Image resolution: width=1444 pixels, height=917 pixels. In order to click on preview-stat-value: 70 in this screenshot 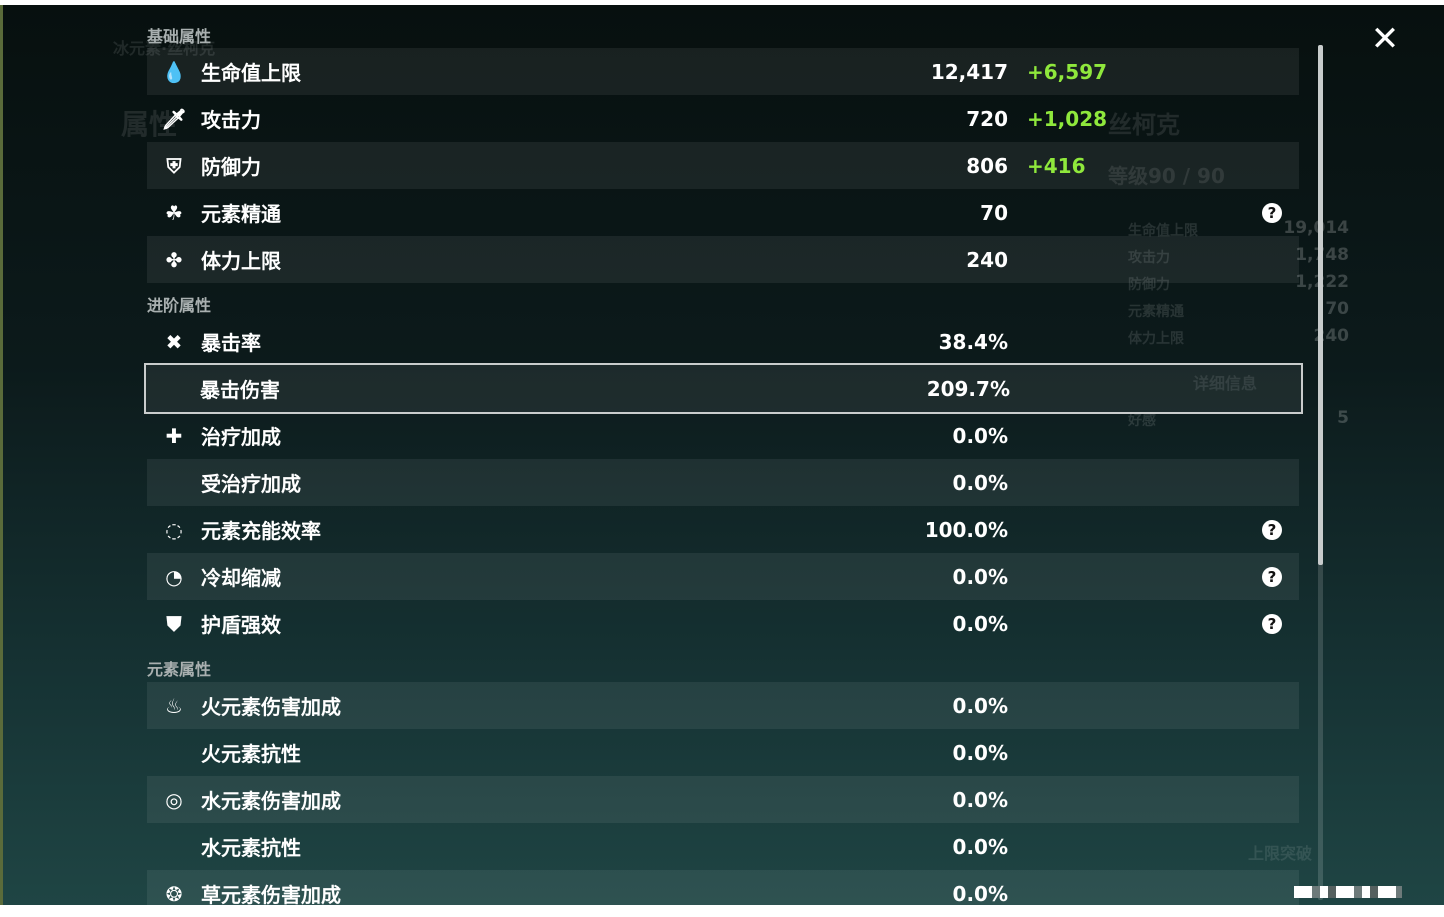, I will do `click(1337, 309)`.